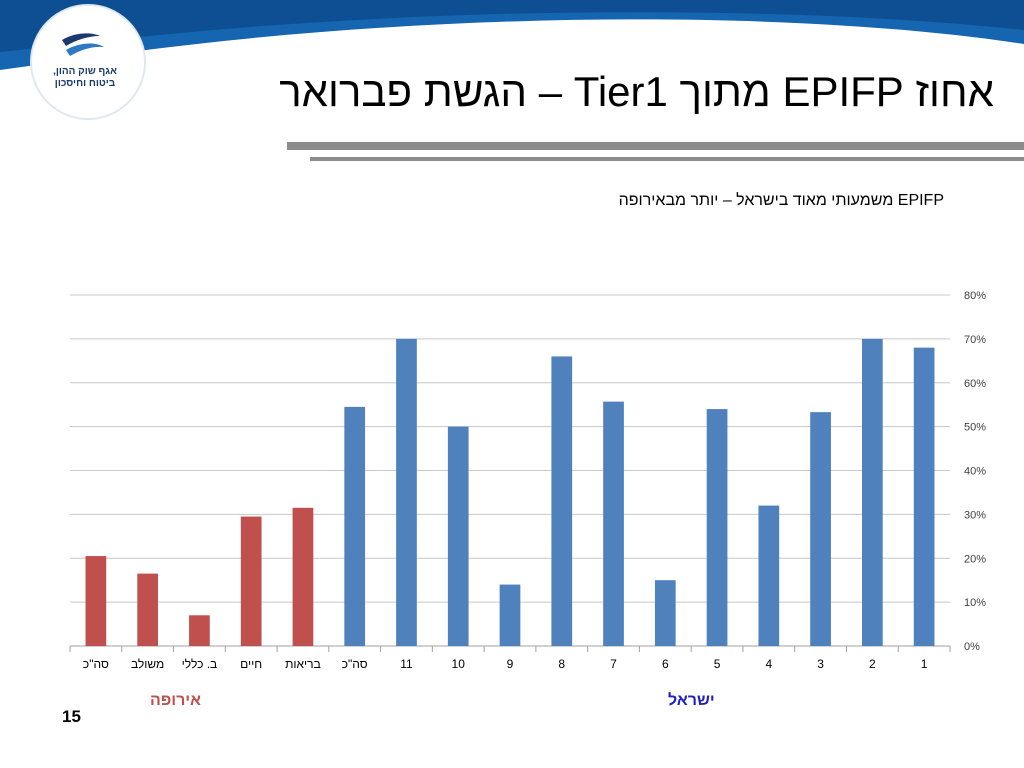 This screenshot has width=1024, height=768. I want to click on y-tick-label: 40%, so click(975, 472).